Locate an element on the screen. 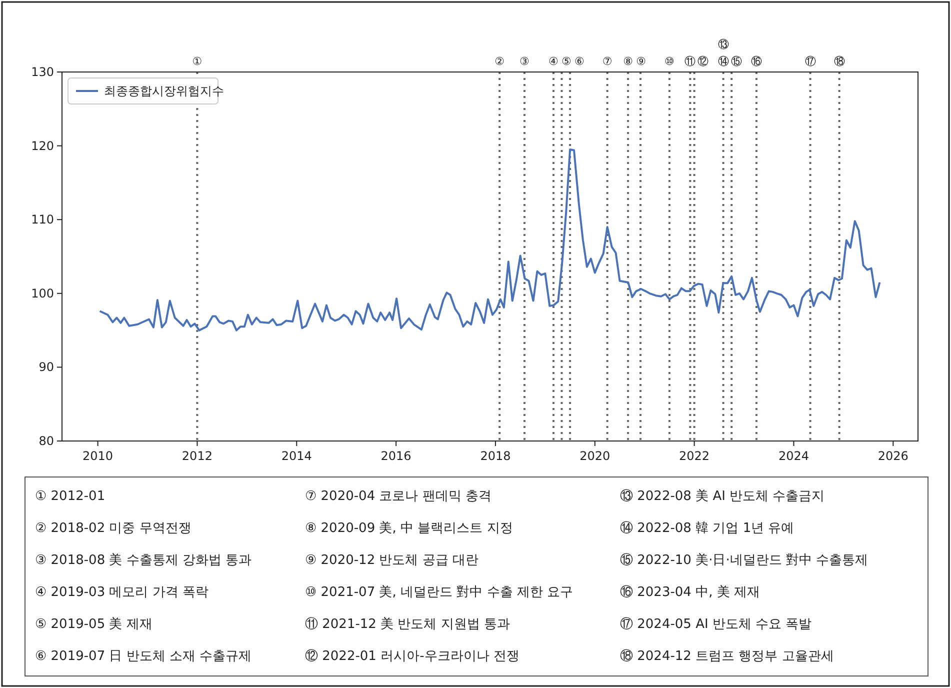 The width and height of the screenshot is (951, 688). x-tick-label: 2026 is located at coordinates (893, 456).